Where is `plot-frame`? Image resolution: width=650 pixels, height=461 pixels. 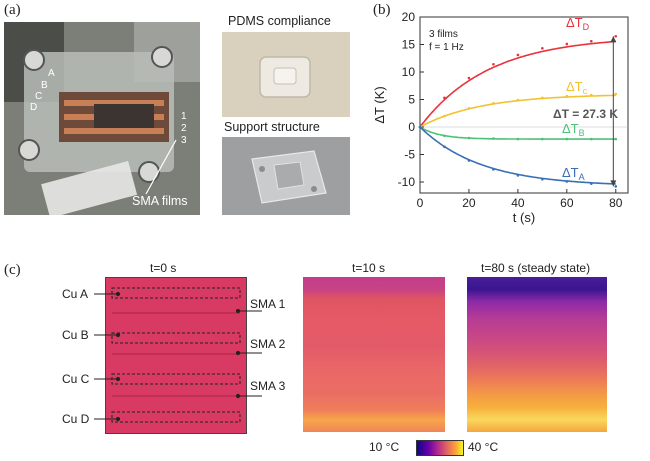
plot-frame is located at coordinates (524, 105).